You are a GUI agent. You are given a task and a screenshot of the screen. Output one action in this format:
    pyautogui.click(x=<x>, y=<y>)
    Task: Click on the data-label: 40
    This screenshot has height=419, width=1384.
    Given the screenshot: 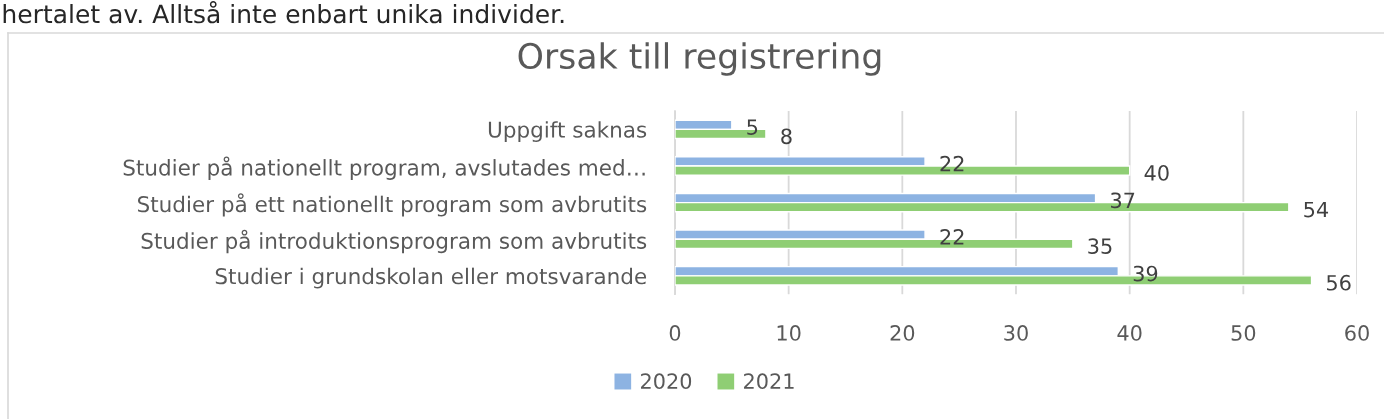 What is the action you would take?
    pyautogui.click(x=1156, y=173)
    